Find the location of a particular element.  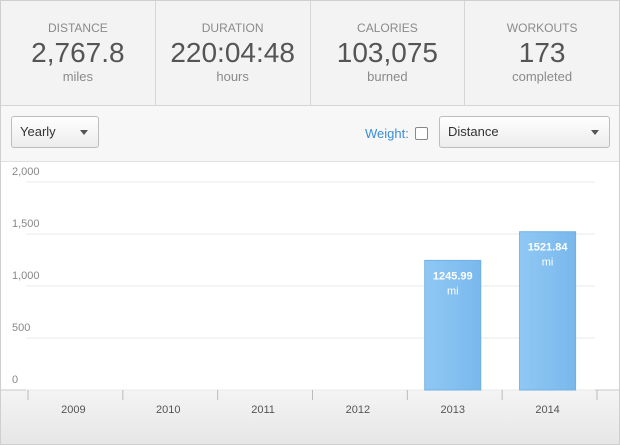

y-tick-label: 500 is located at coordinates (21, 328).